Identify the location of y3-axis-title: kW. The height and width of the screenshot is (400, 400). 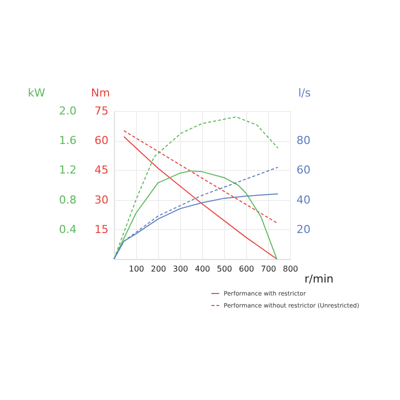
(37, 93).